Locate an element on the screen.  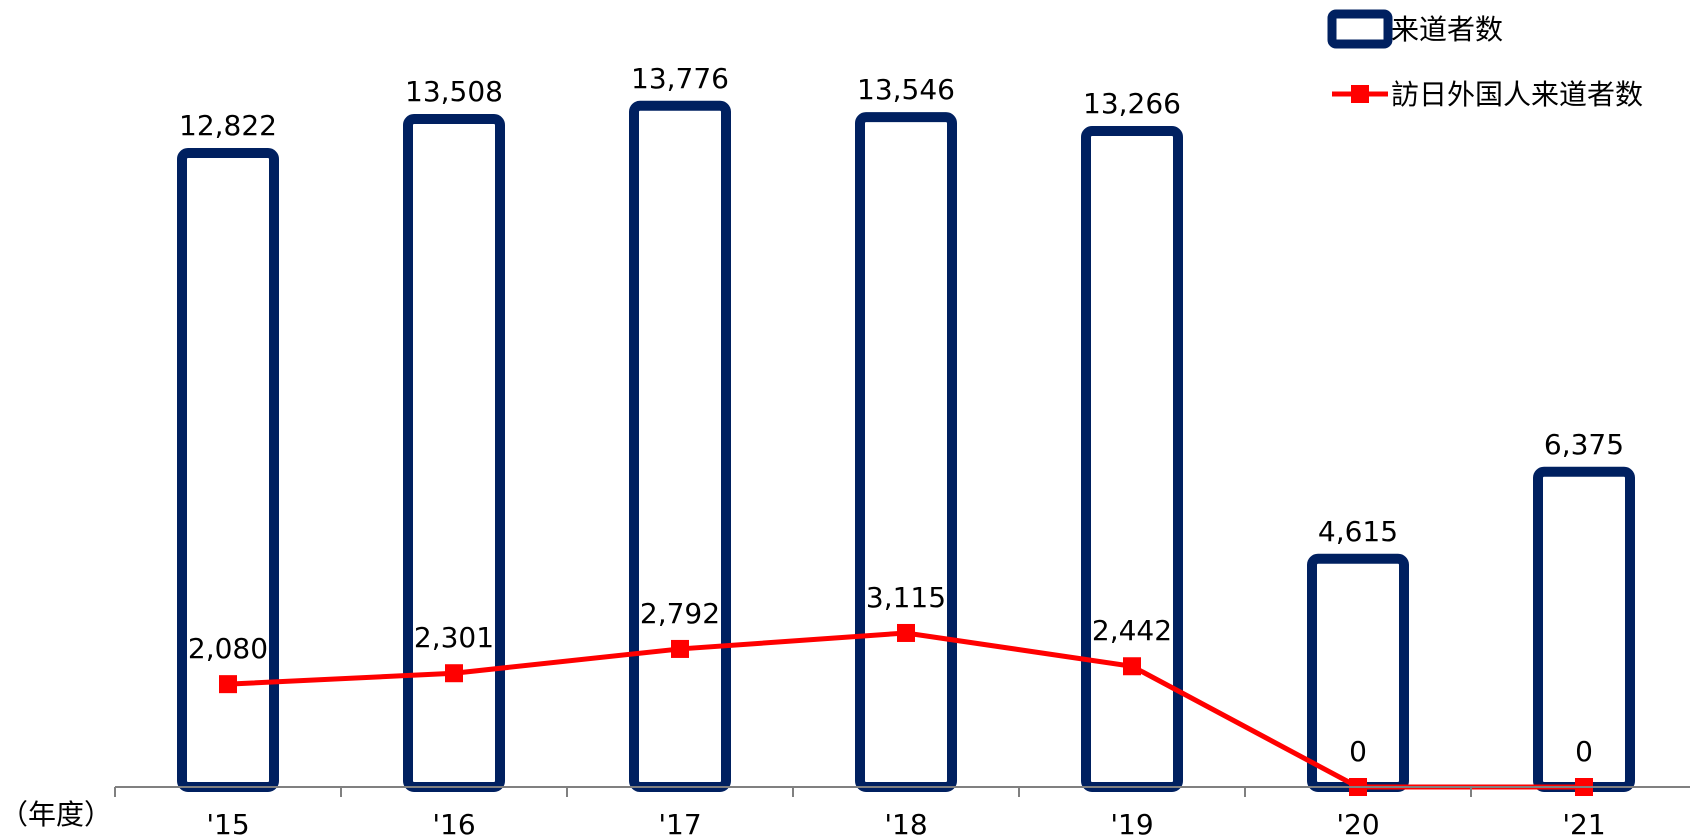
line-value-label-5: 0 is located at coordinates (1358, 751).